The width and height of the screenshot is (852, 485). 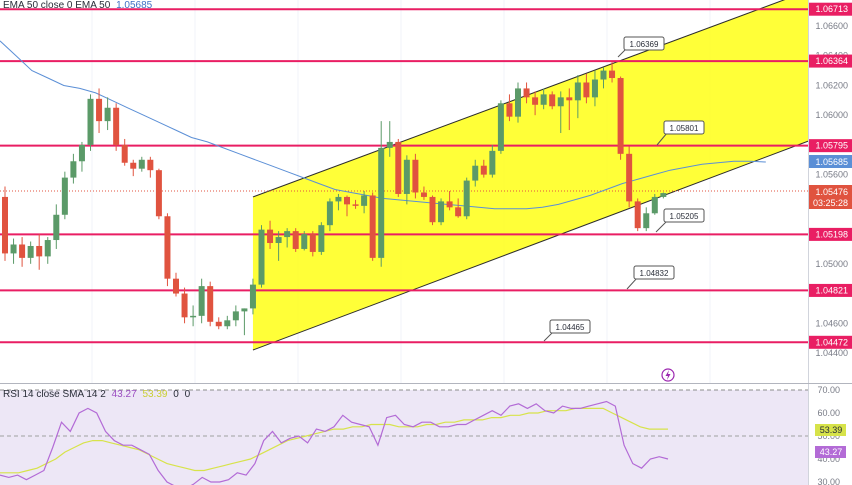 I want to click on price-tick-label: 1.06200, so click(x=831, y=85).